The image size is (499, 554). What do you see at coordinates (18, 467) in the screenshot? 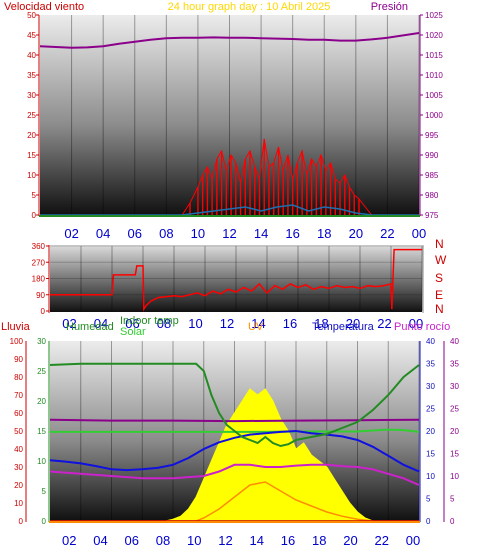
I see `rain-tick-label: 30` at bounding box center [18, 467].